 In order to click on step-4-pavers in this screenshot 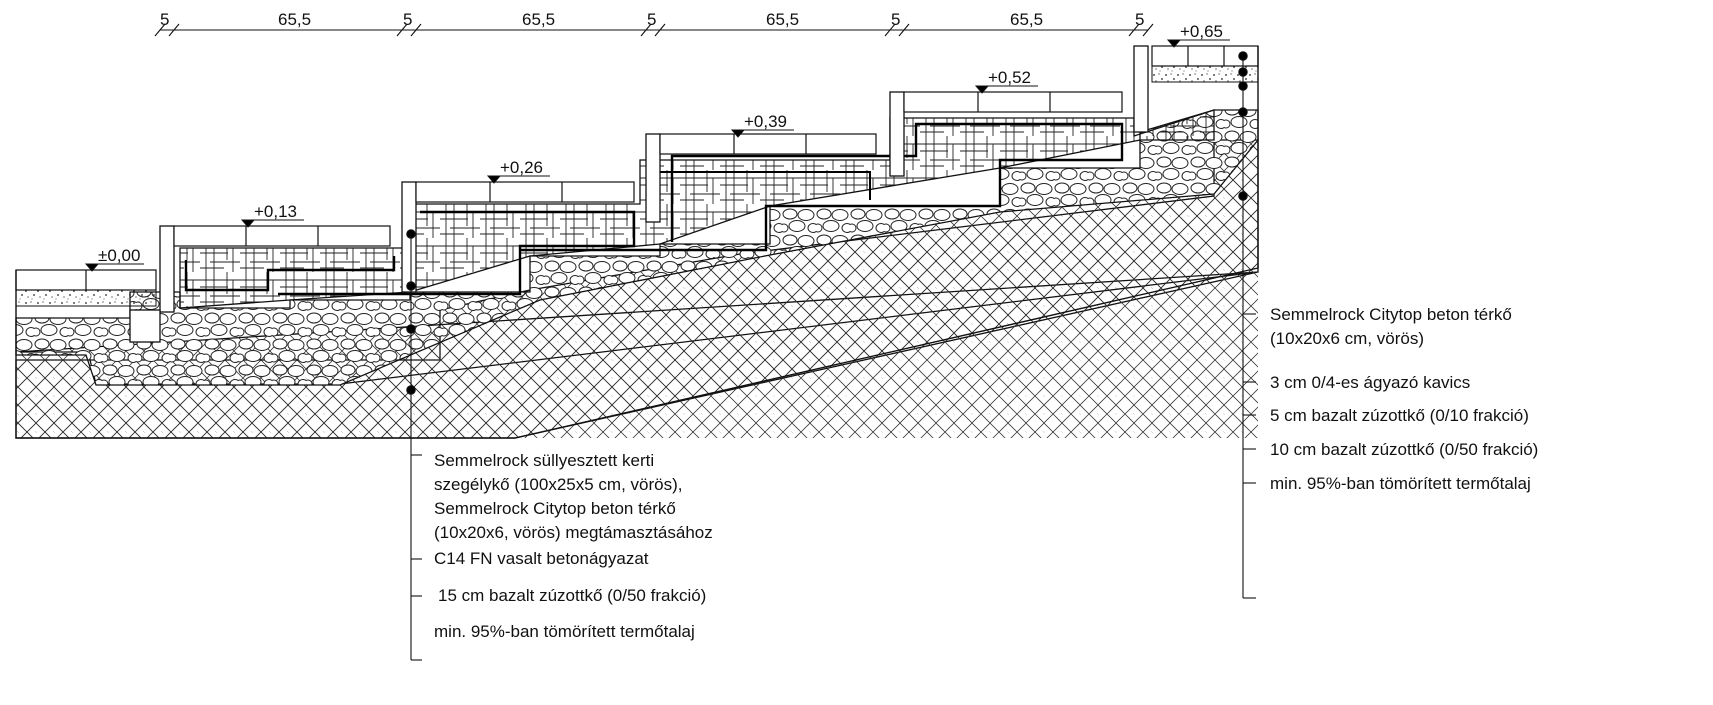, I will do `click(1013, 102)`.